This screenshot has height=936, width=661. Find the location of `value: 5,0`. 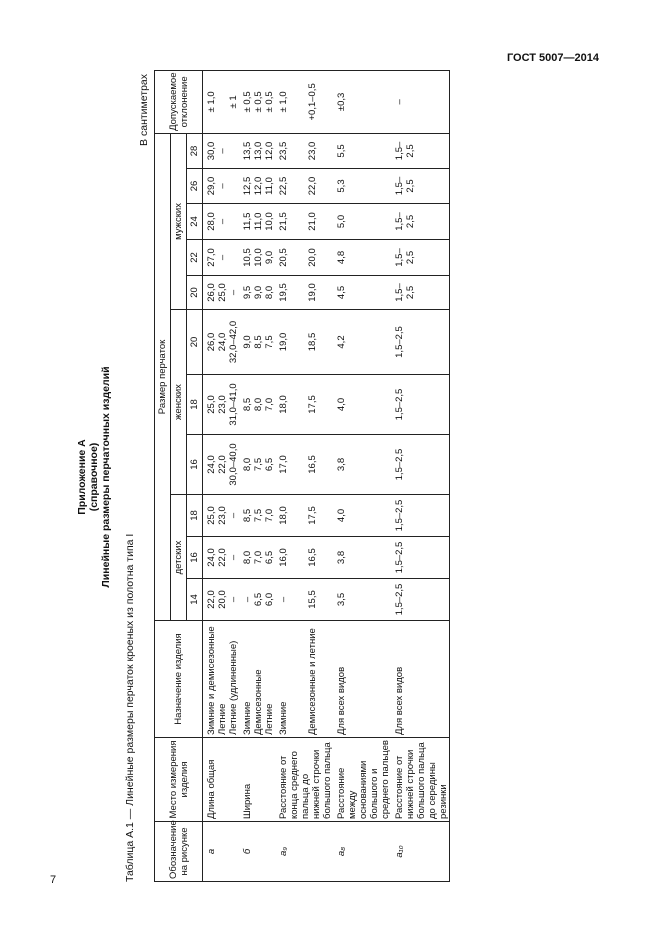

value: 5,0 is located at coordinates (362, 221).